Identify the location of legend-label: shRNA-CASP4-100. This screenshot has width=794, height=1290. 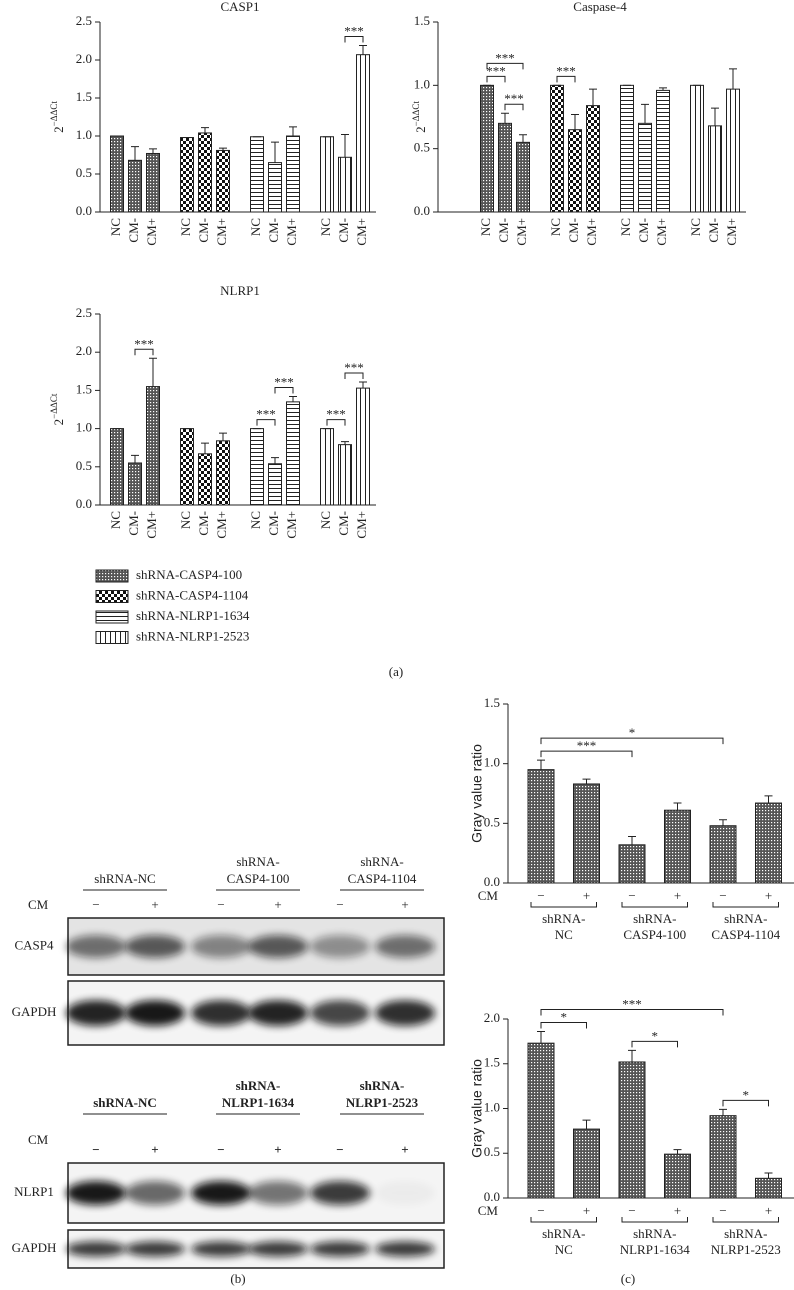
(189, 574).